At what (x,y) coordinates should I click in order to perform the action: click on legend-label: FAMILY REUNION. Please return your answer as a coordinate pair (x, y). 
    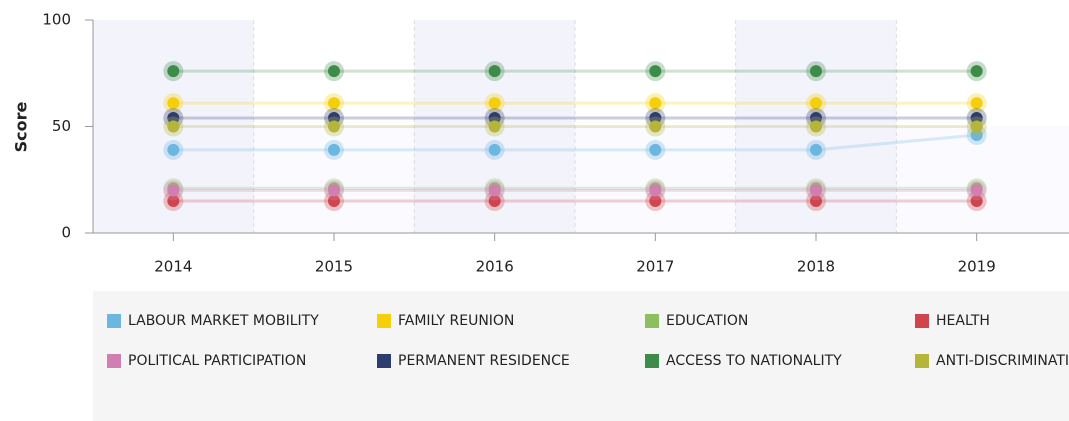
    Looking at the image, I should click on (456, 321).